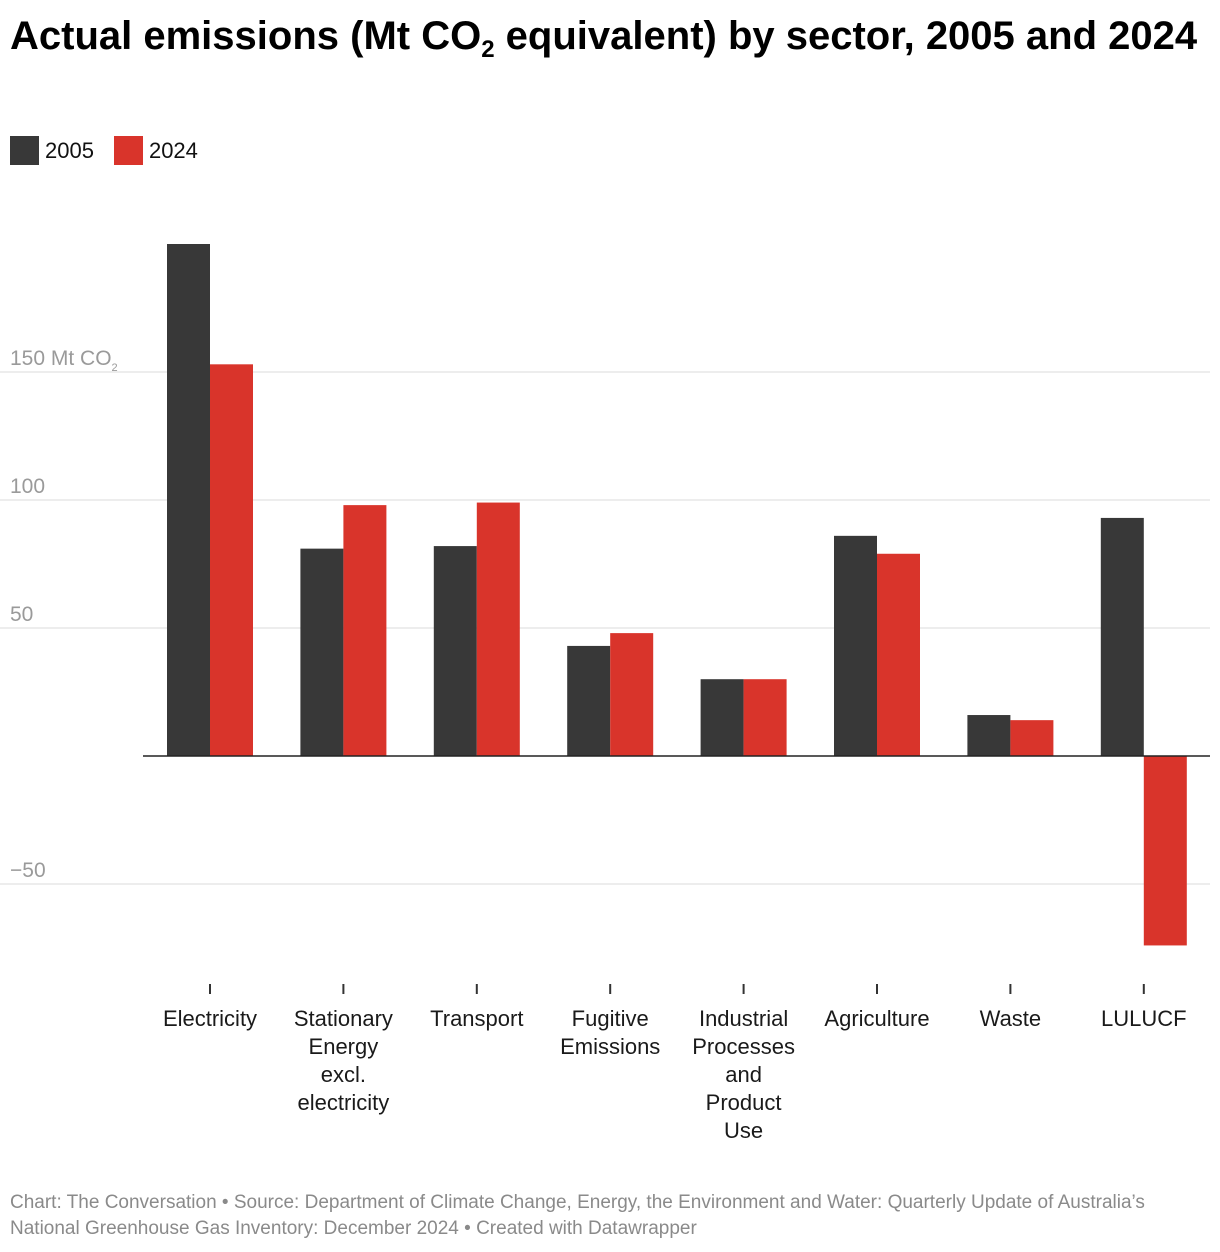 Image resolution: width=1220 pixels, height=1252 pixels. What do you see at coordinates (610, 1032) in the screenshot?
I see `x-tick-label: Fugitive Emissions` at bounding box center [610, 1032].